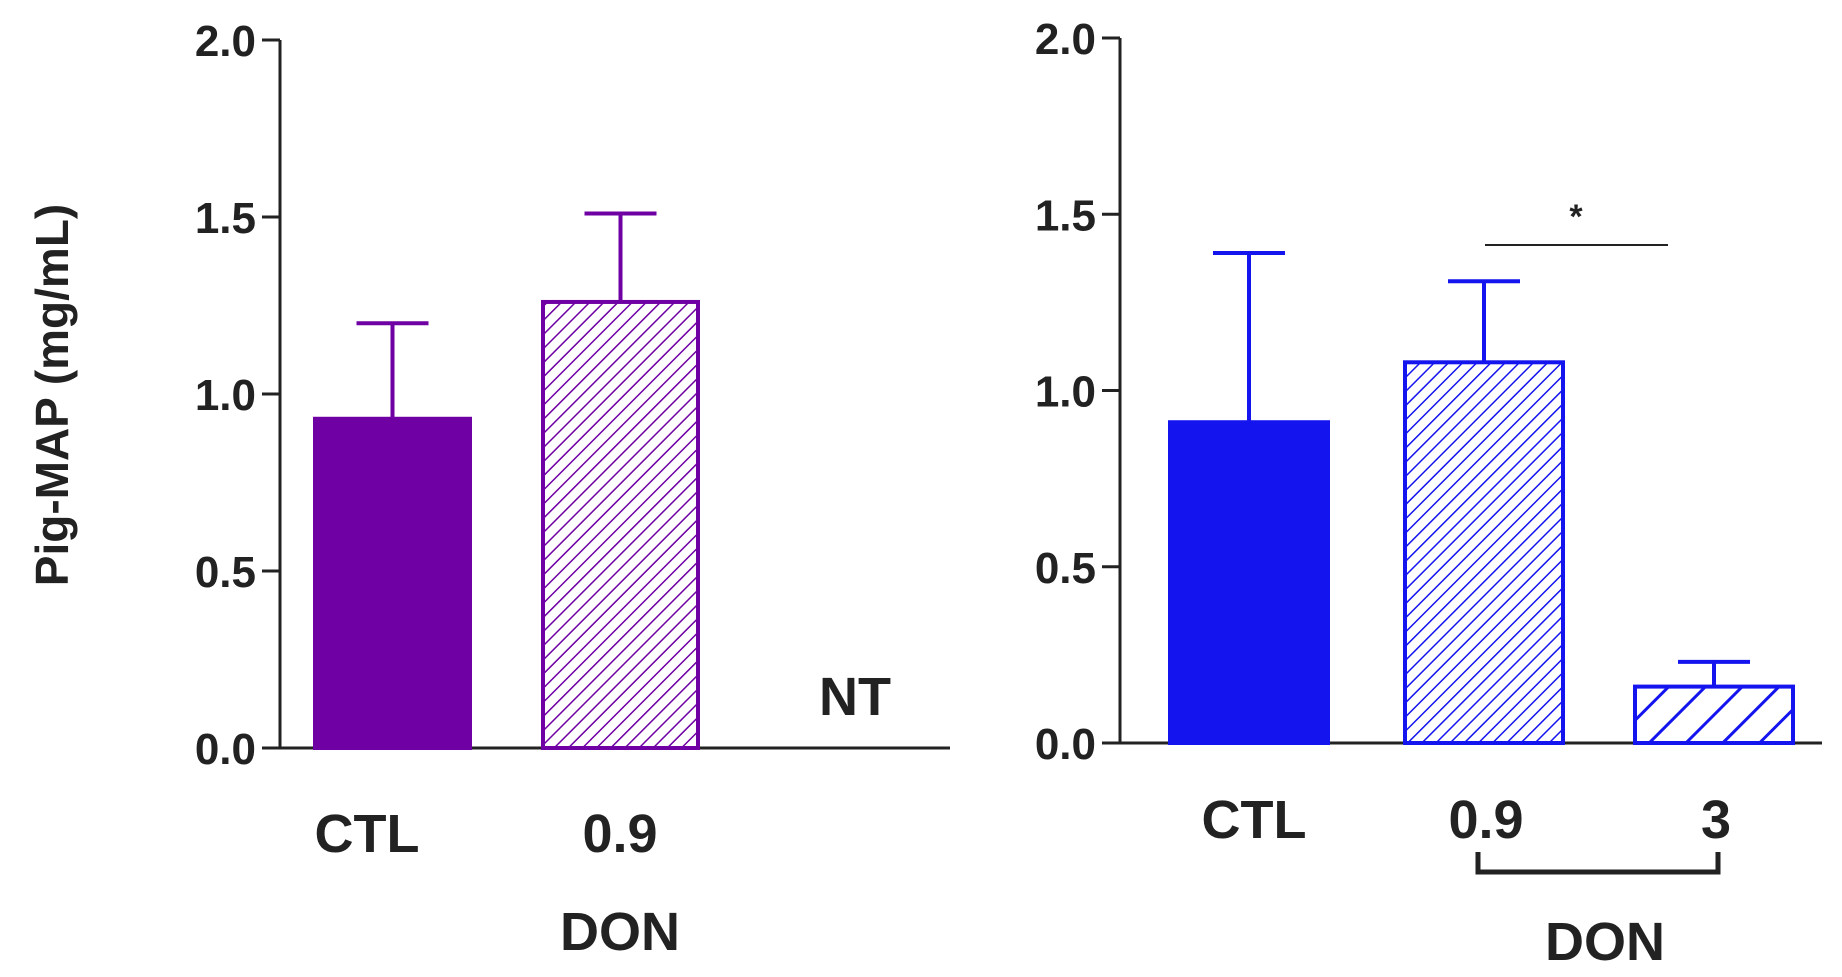 The width and height of the screenshot is (1842, 977). I want to click on left-xtick-0-9: 0.9, so click(619, 834).